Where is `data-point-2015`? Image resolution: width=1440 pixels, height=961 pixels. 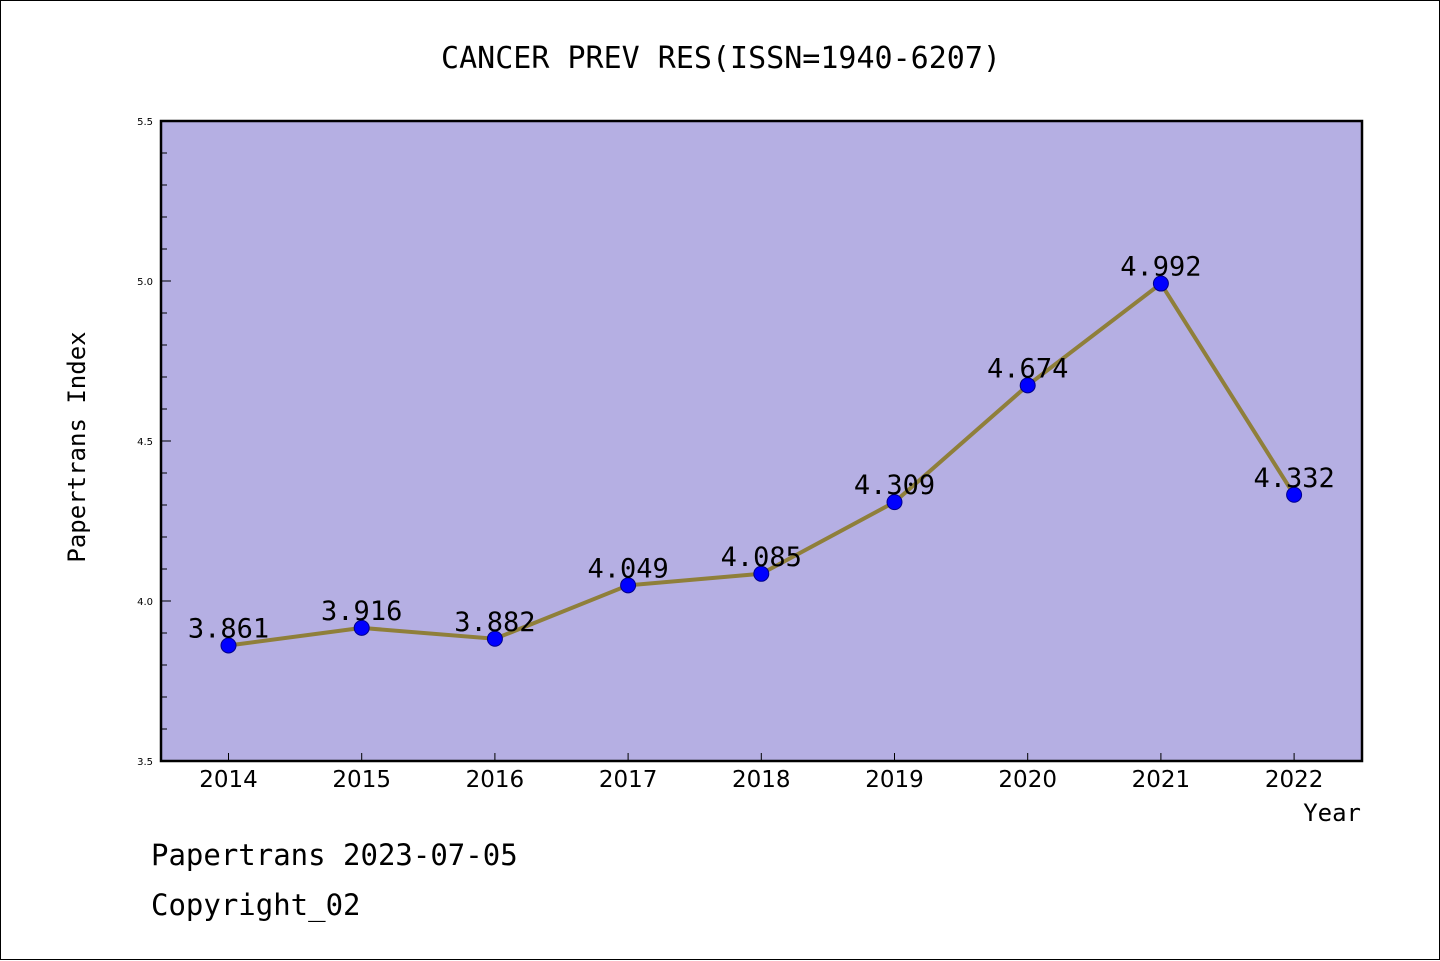 data-point-2015 is located at coordinates (361, 627).